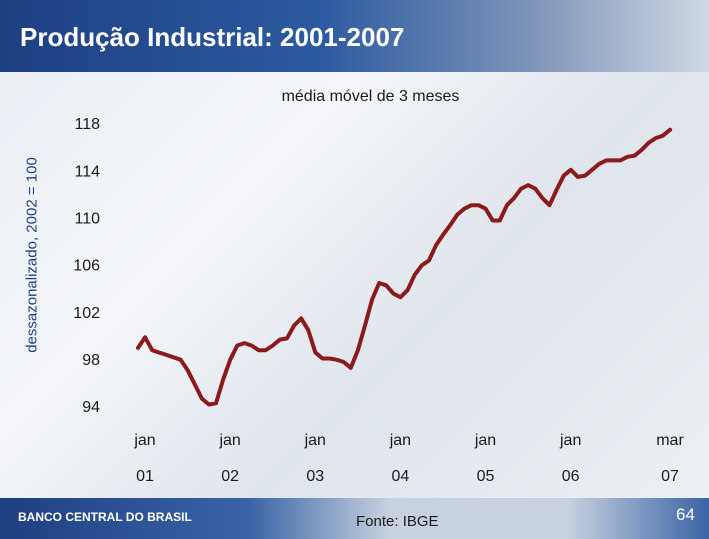  I want to click on y-tick-label: 102, so click(86, 313).